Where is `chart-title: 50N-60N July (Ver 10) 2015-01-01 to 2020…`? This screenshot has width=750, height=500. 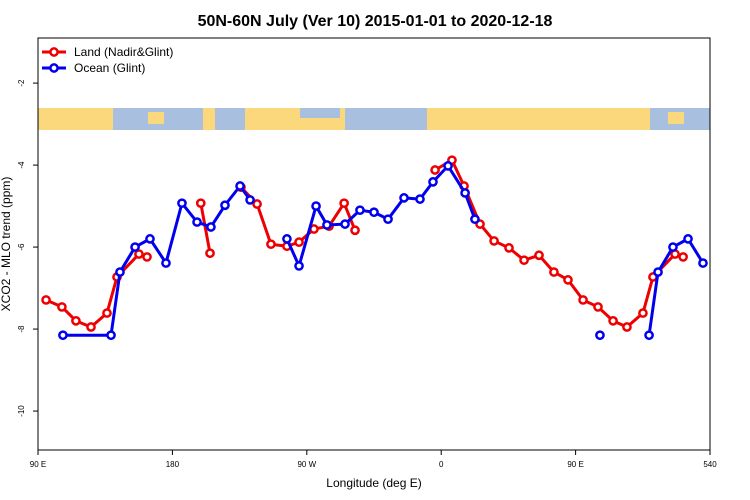
chart-title: 50N-60N July (Ver 10) 2015-01-01 to 2020… is located at coordinates (375, 21).